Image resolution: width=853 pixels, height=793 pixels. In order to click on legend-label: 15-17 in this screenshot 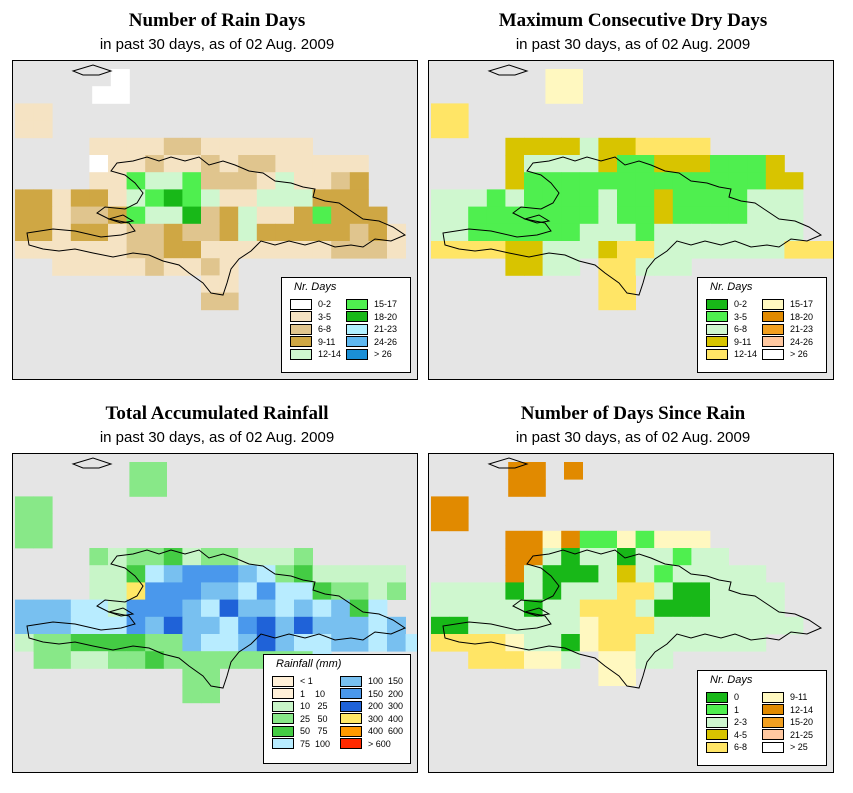, I will do `click(802, 304)`.